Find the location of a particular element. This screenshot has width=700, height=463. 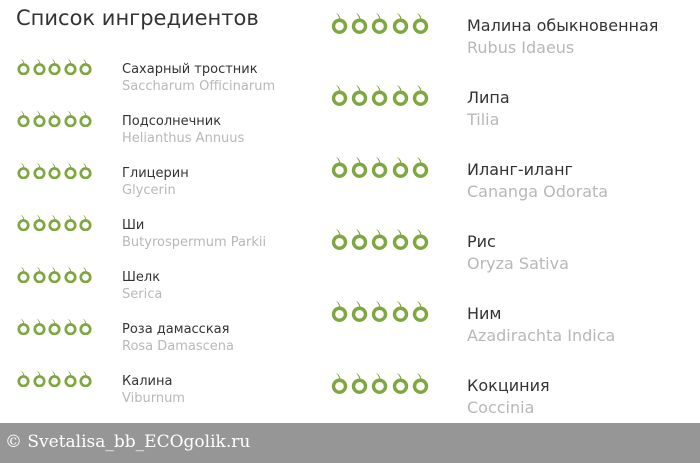

ingredient-name: Рис is located at coordinates (481, 241).